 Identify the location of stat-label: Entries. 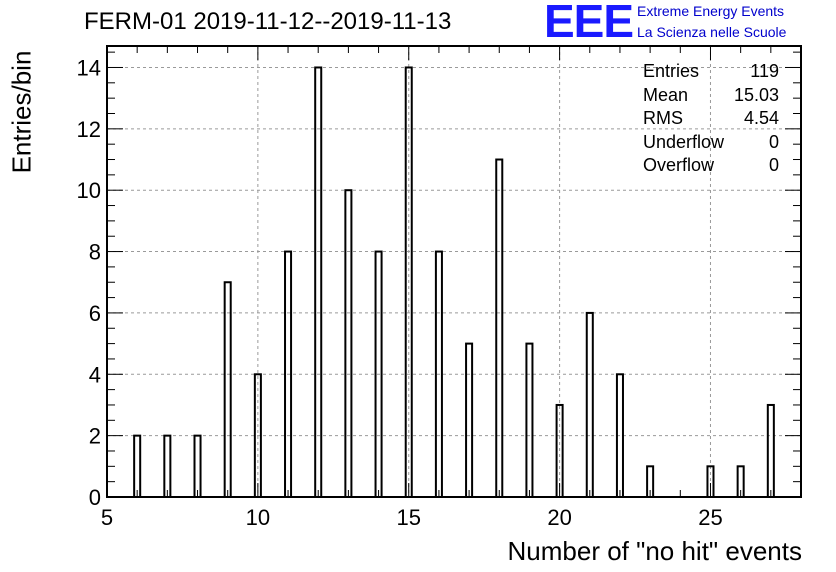
(671, 71).